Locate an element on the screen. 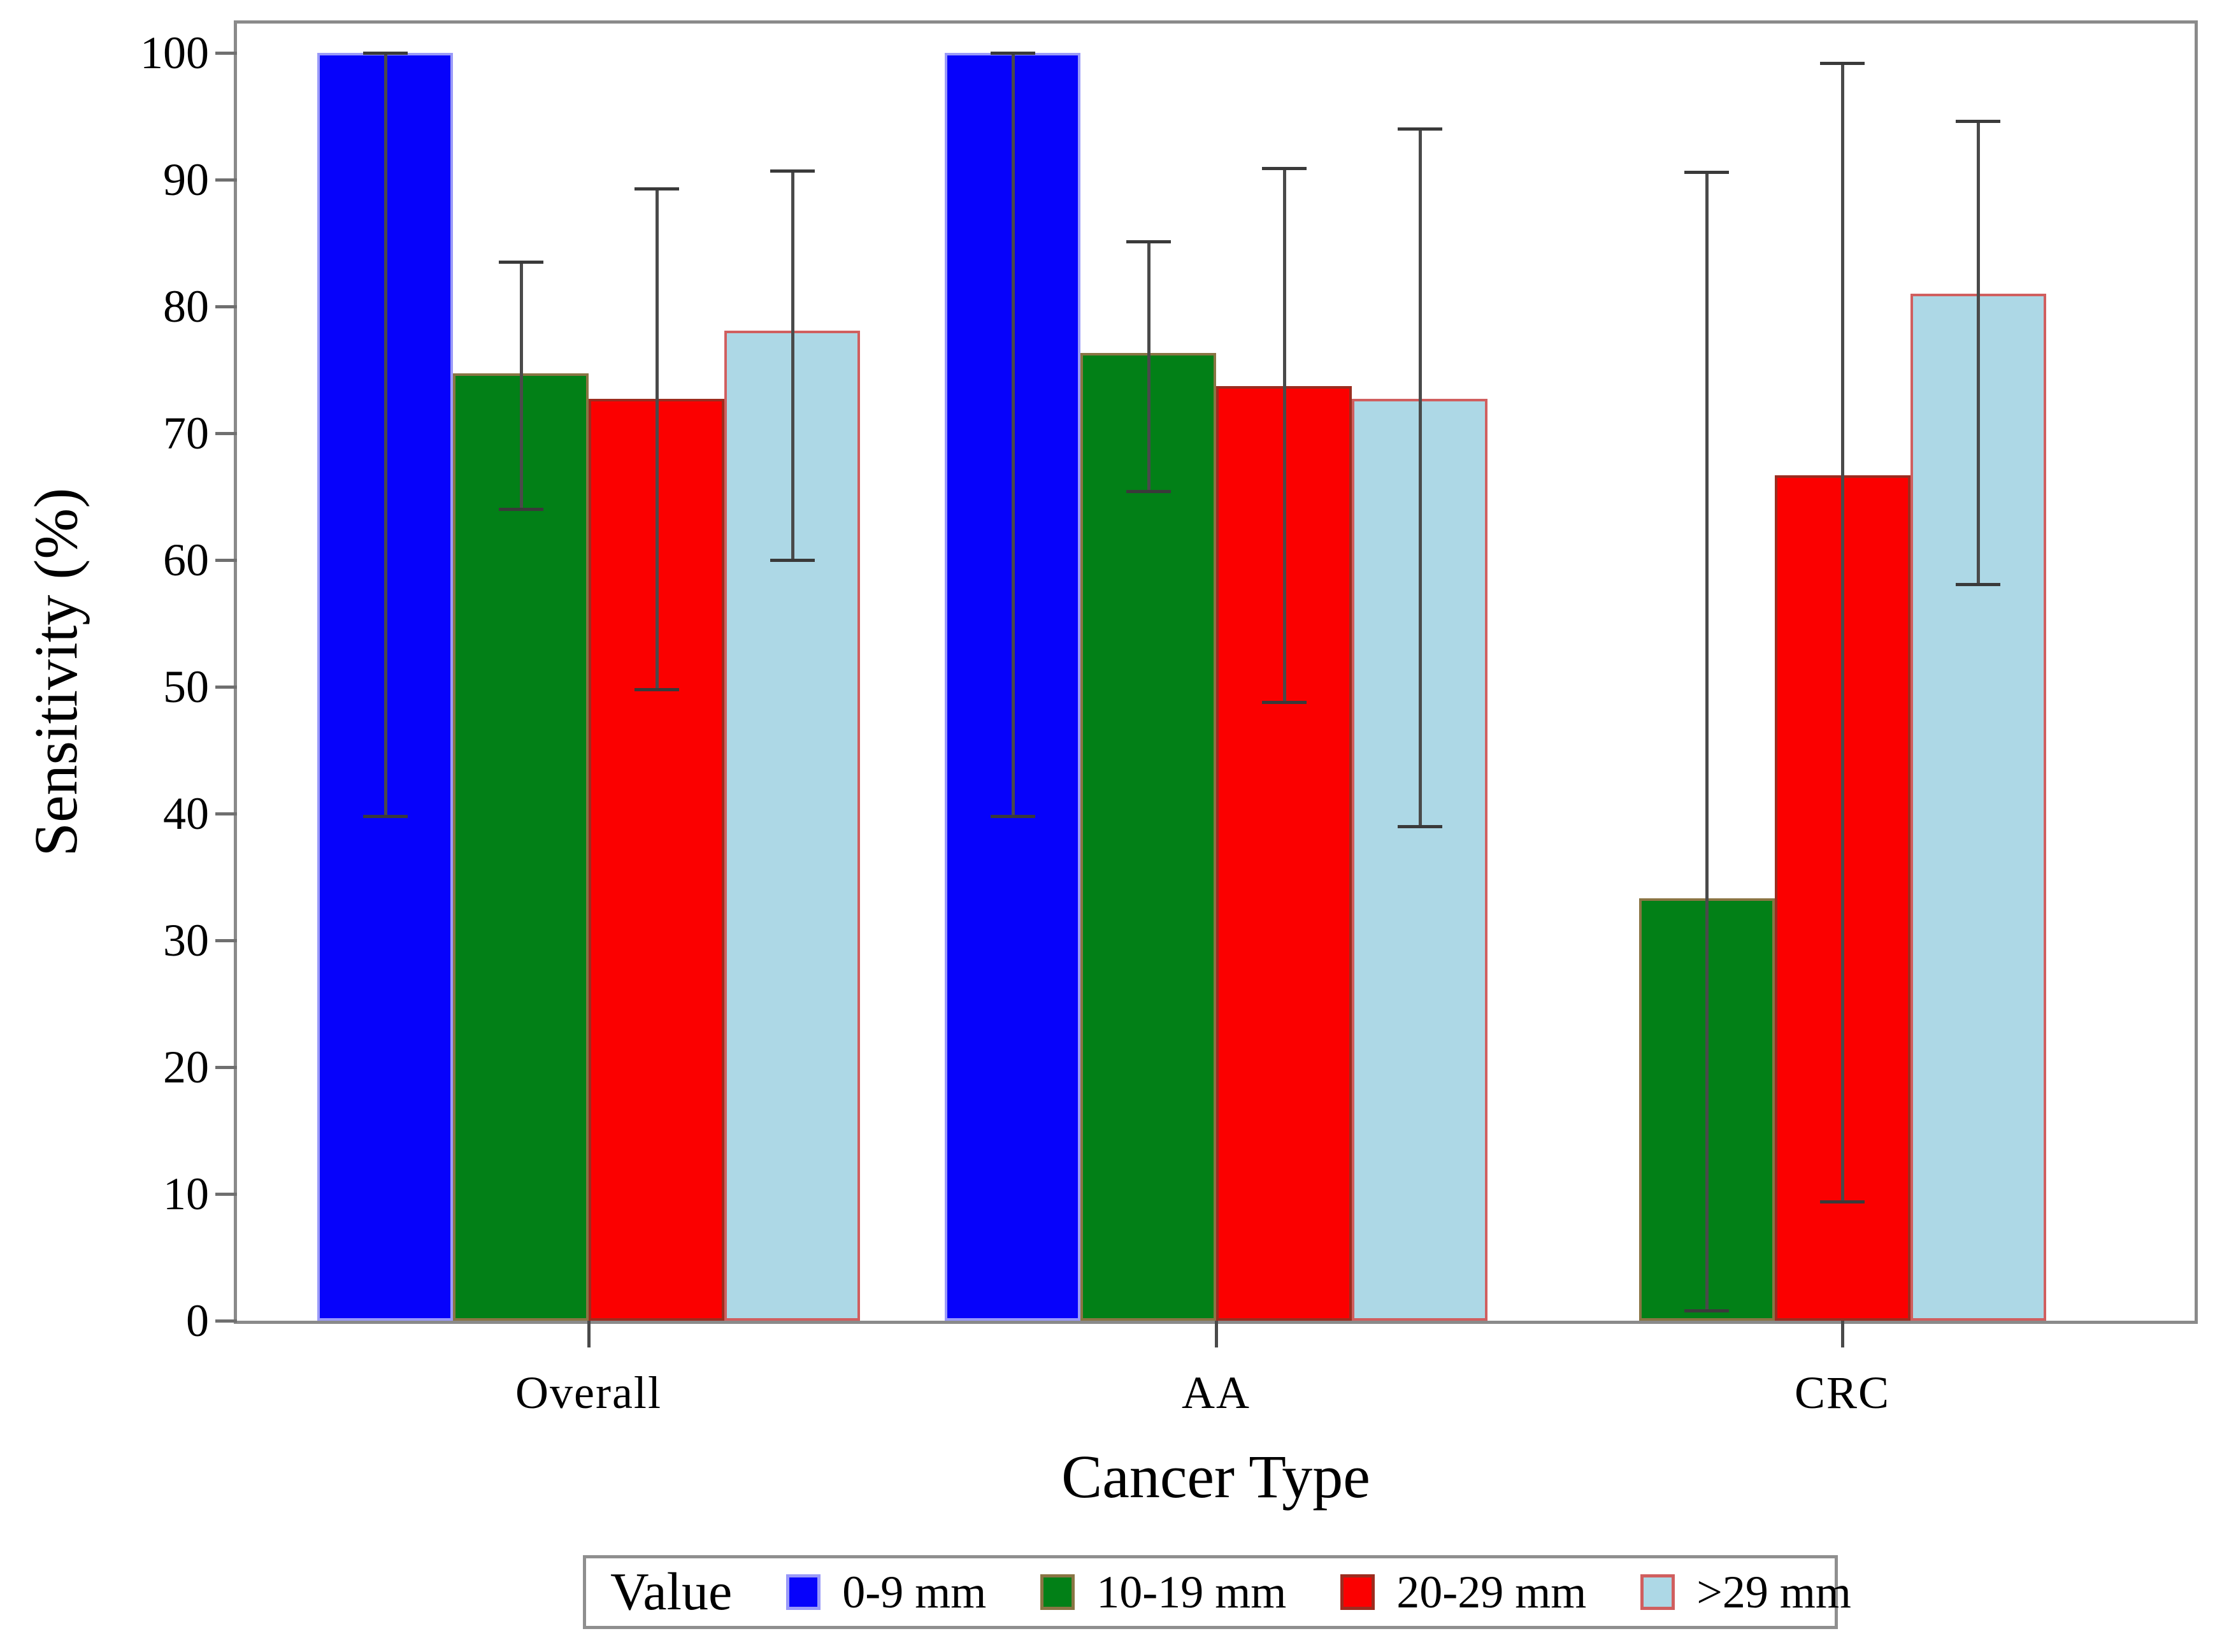  y-tick-label: 50 is located at coordinates (186, 686).